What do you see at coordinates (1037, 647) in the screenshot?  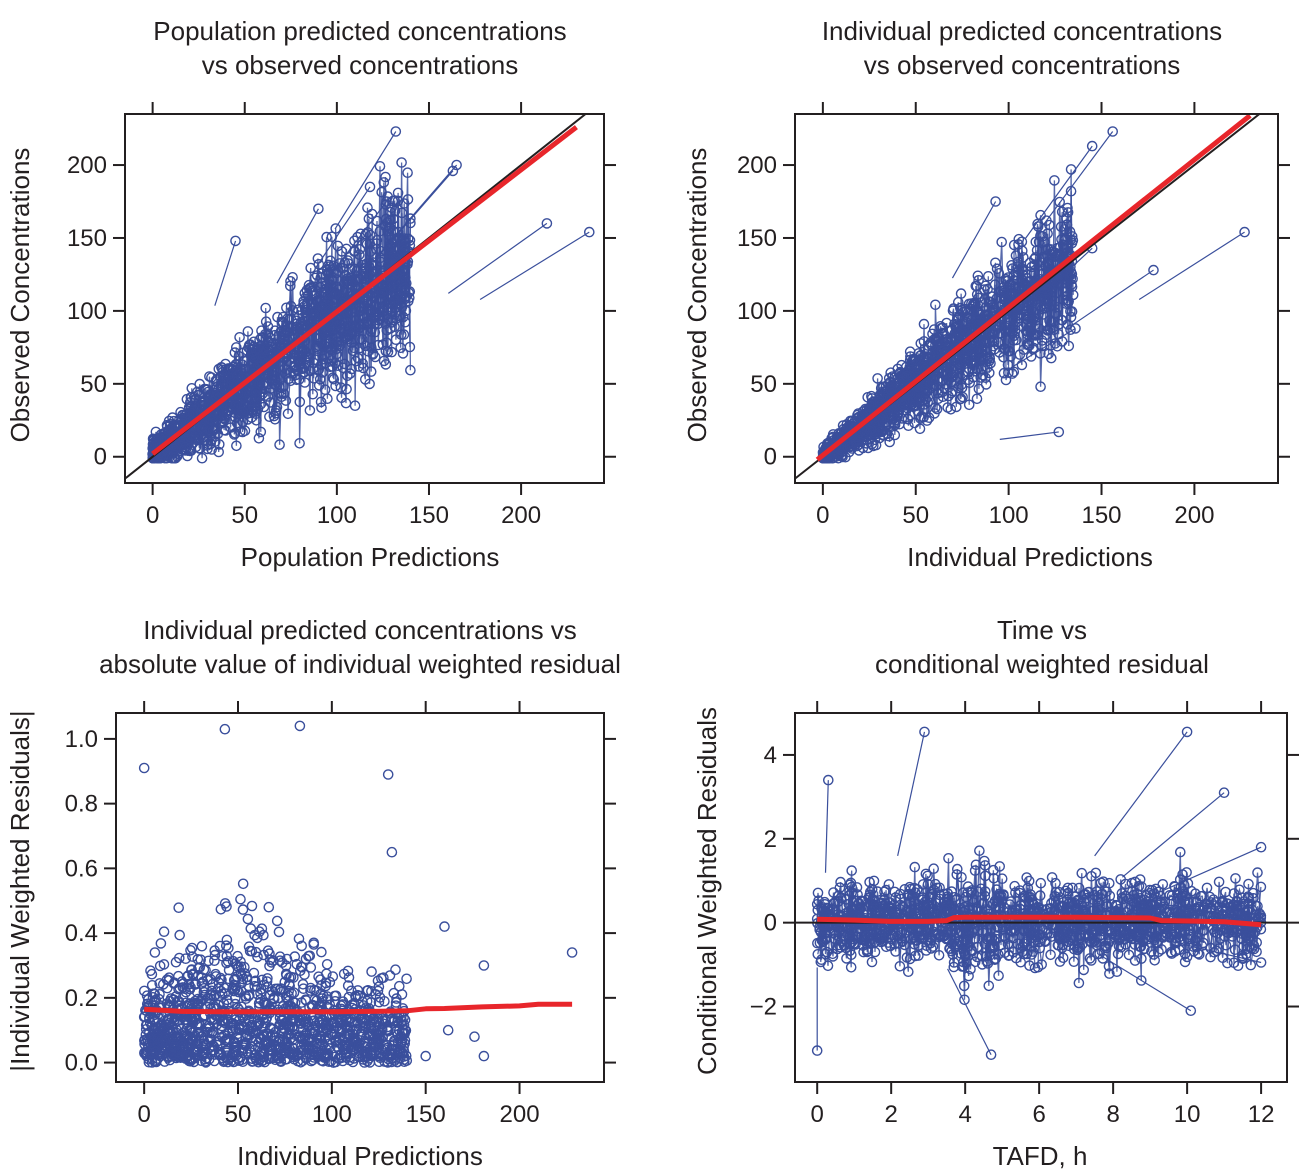 I see `panel-4-title: Time vs conditional weighted residual` at bounding box center [1037, 647].